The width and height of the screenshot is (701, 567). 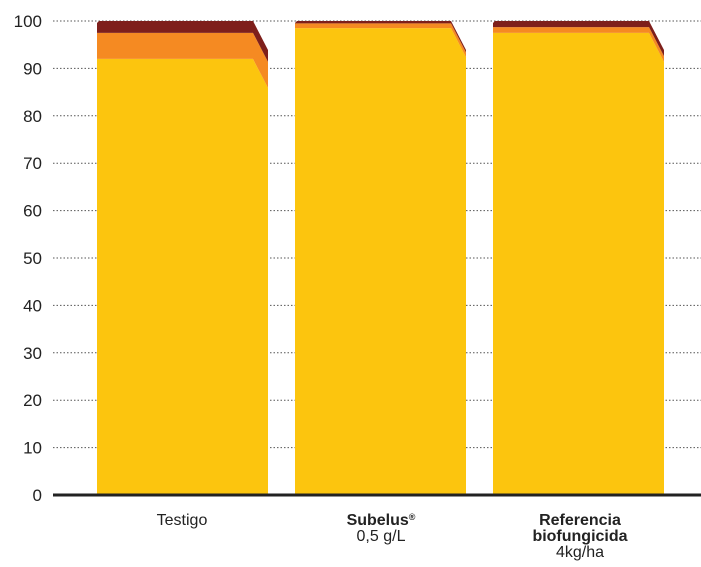 I want to click on y-tick-label: 20, so click(x=32, y=400).